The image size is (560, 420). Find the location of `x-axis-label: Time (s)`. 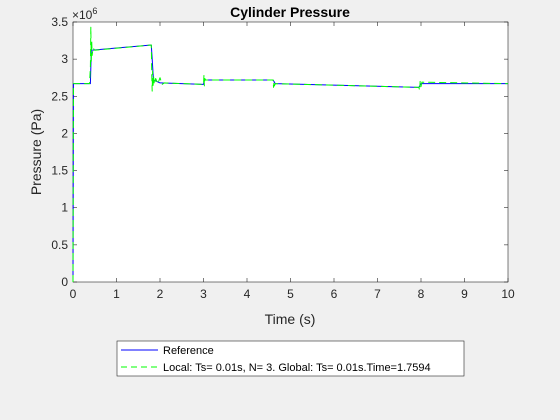

x-axis-label: Time (s) is located at coordinates (290, 319).